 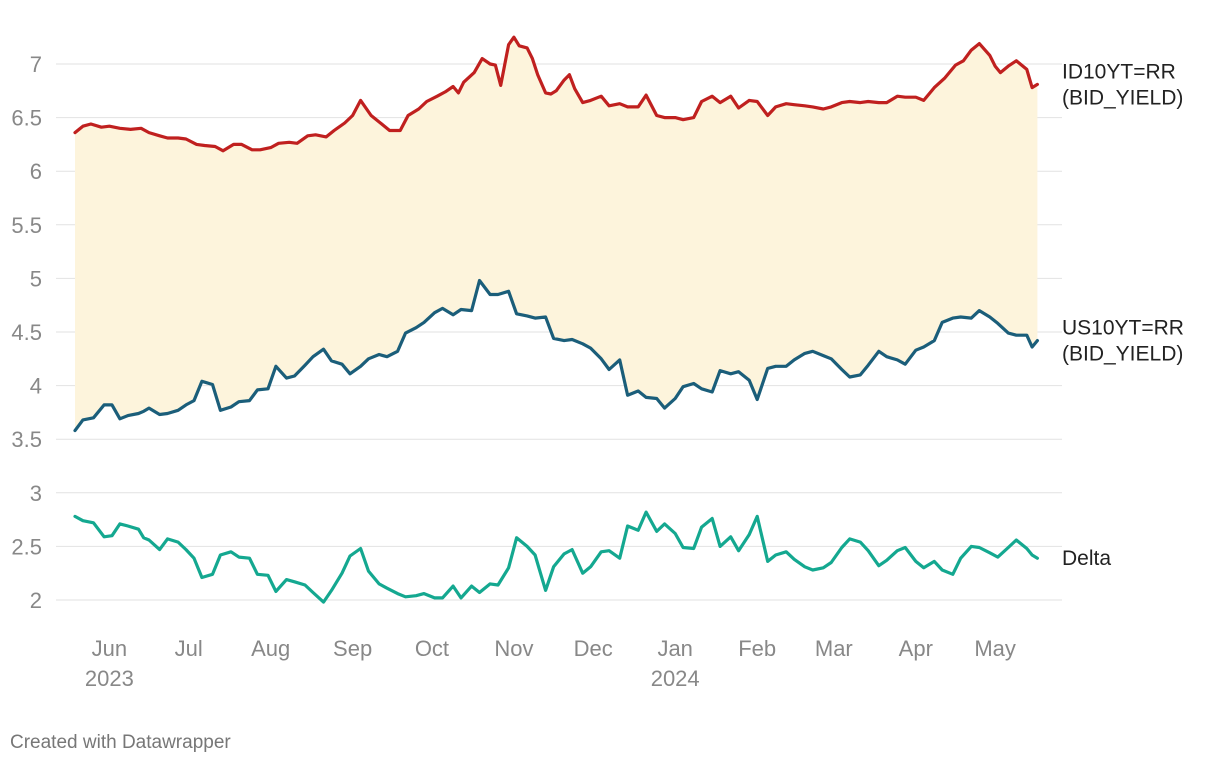 I want to click on x-tick-year-label: 2023, so click(x=109, y=678).